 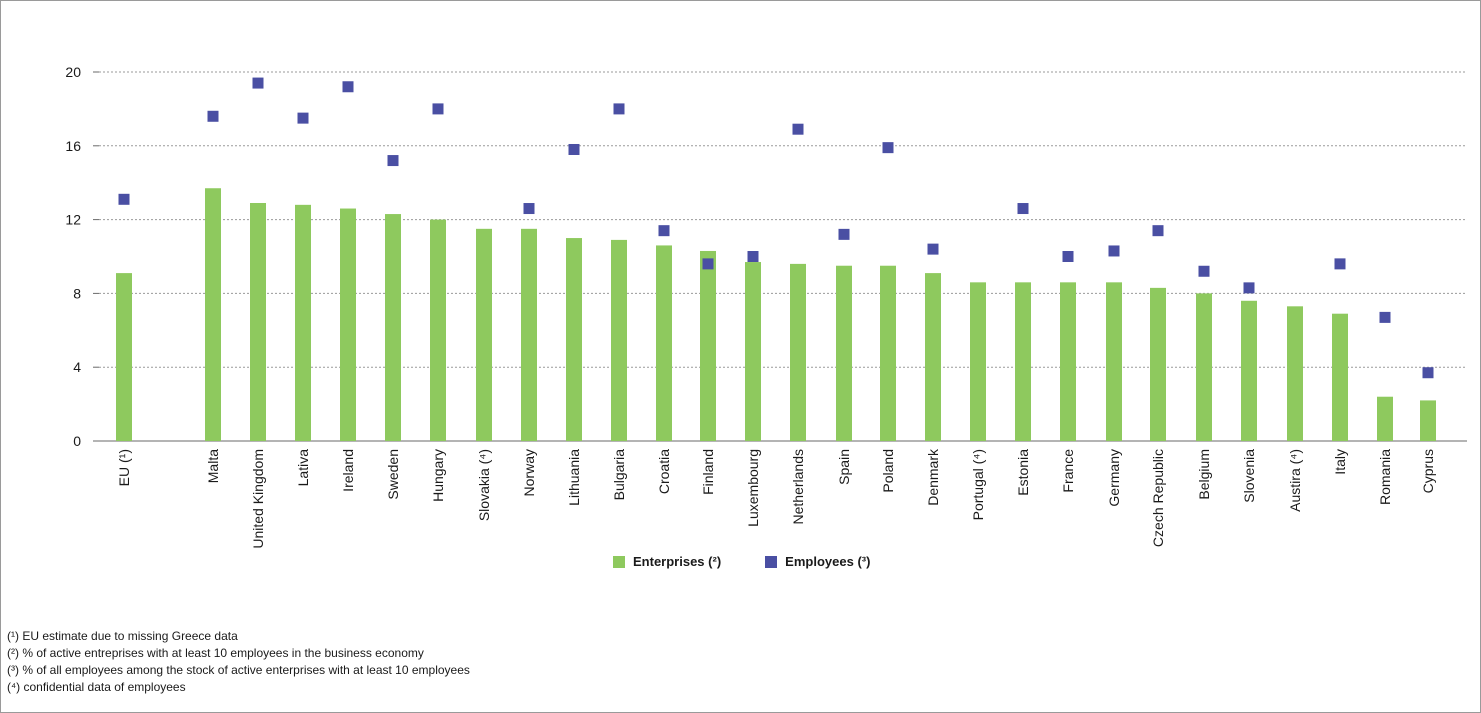 What do you see at coordinates (1340, 462) in the screenshot?
I see `x-tick-label: Italy` at bounding box center [1340, 462].